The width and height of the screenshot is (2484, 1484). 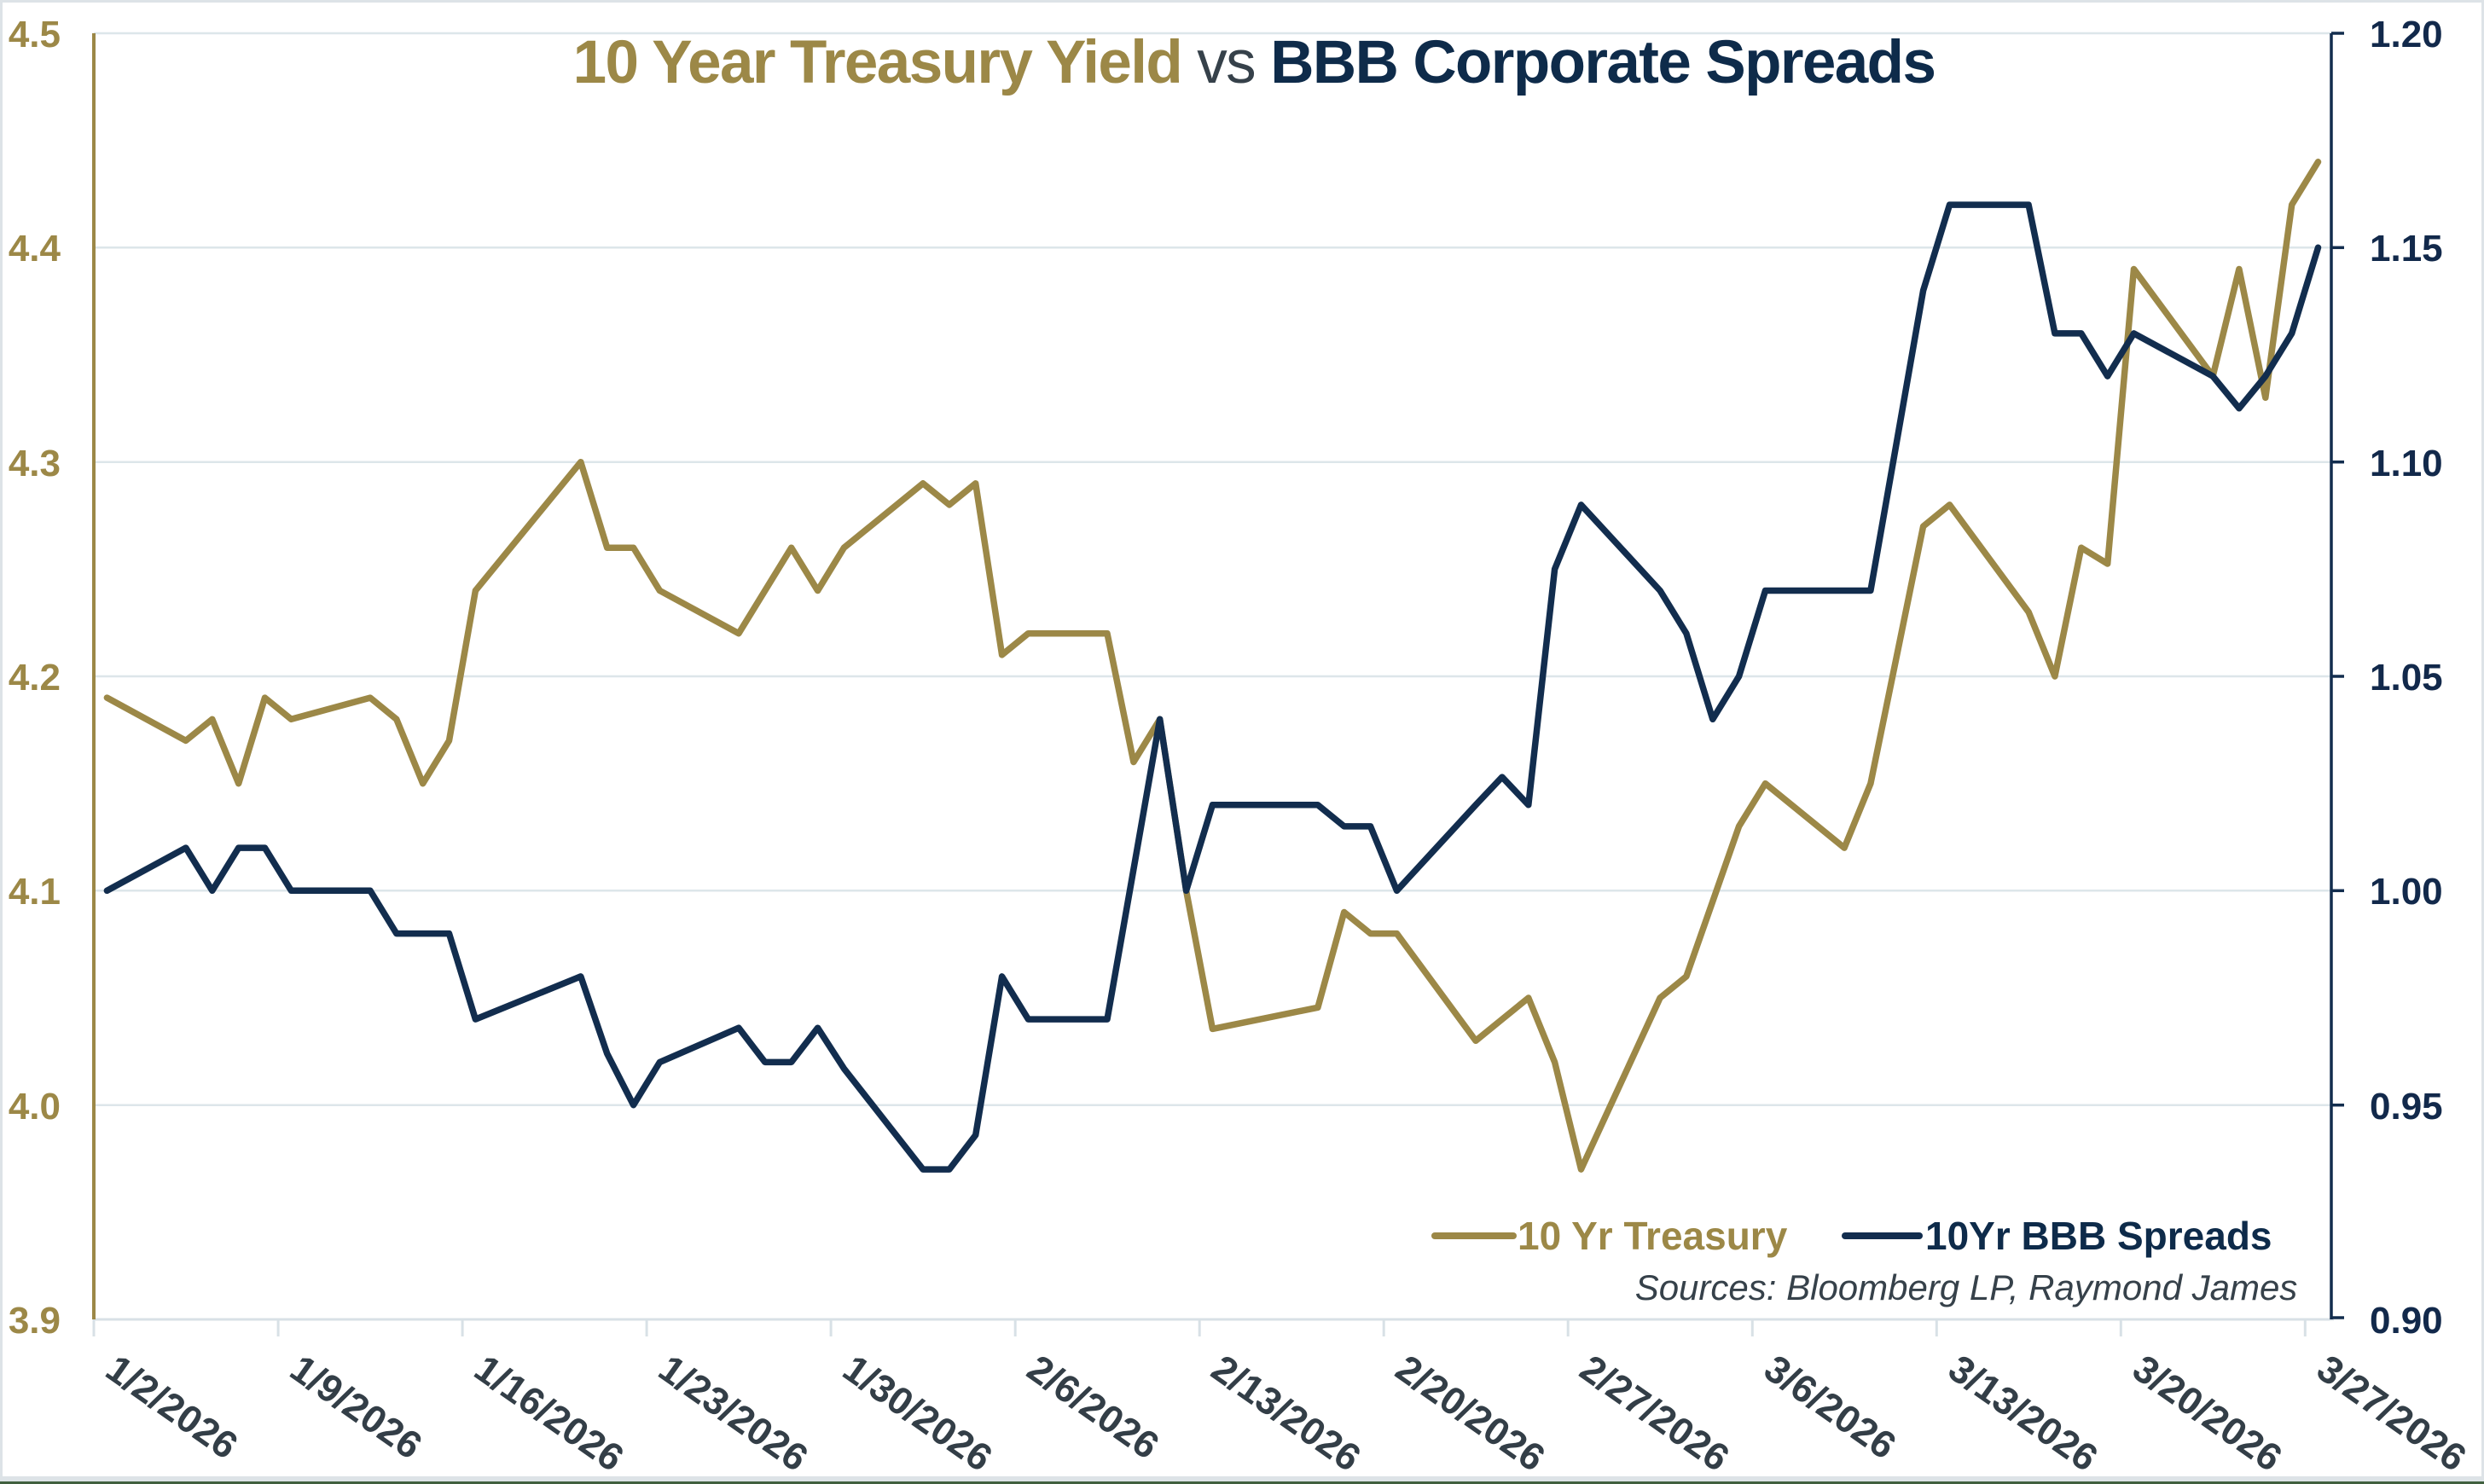 I want to click on svg-text: 4.4, so click(x=35, y=249).